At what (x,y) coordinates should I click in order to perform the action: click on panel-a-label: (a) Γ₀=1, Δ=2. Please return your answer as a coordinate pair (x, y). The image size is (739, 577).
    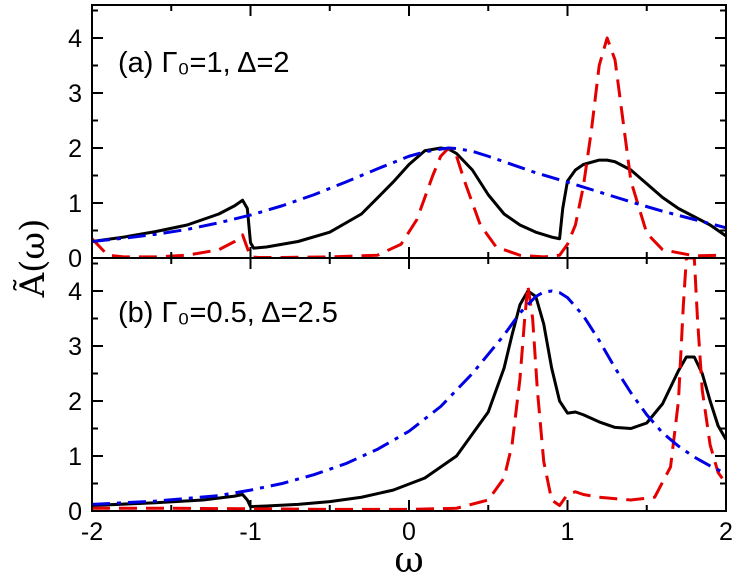
    Looking at the image, I should click on (204, 63).